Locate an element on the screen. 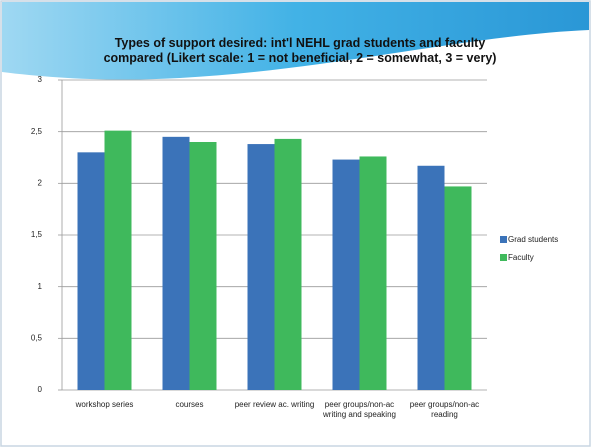 The height and width of the screenshot is (447, 591). y-tick-label: 0 is located at coordinates (40, 389).